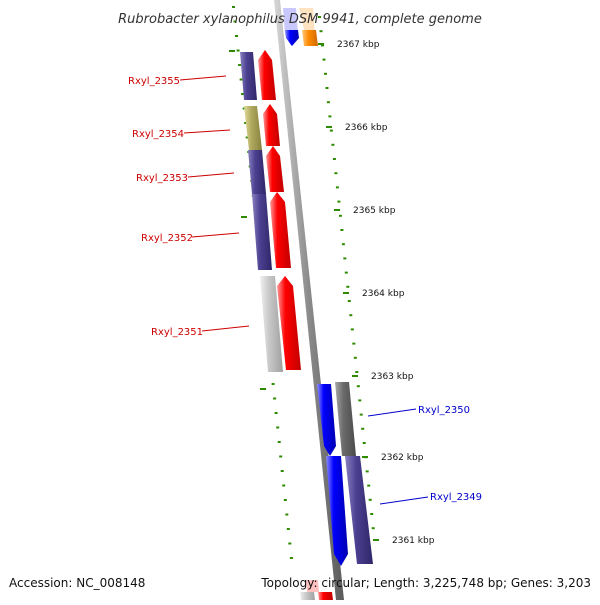 The height and width of the screenshot is (605, 600). I want to click on gene-rxyl-2353-cog, so click(257, 172).